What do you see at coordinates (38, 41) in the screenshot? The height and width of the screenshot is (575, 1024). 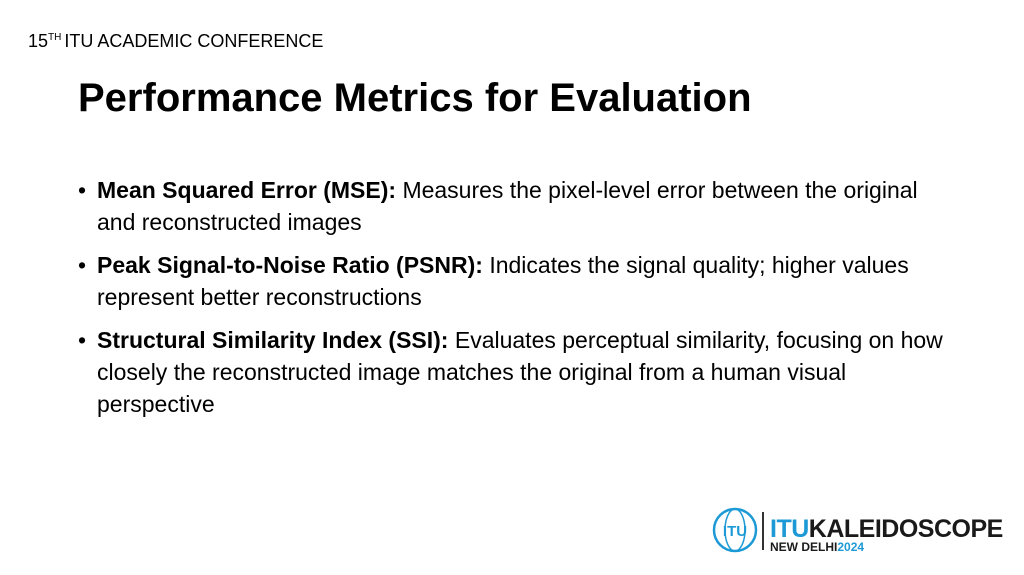 I see `conference-number: 15` at bounding box center [38, 41].